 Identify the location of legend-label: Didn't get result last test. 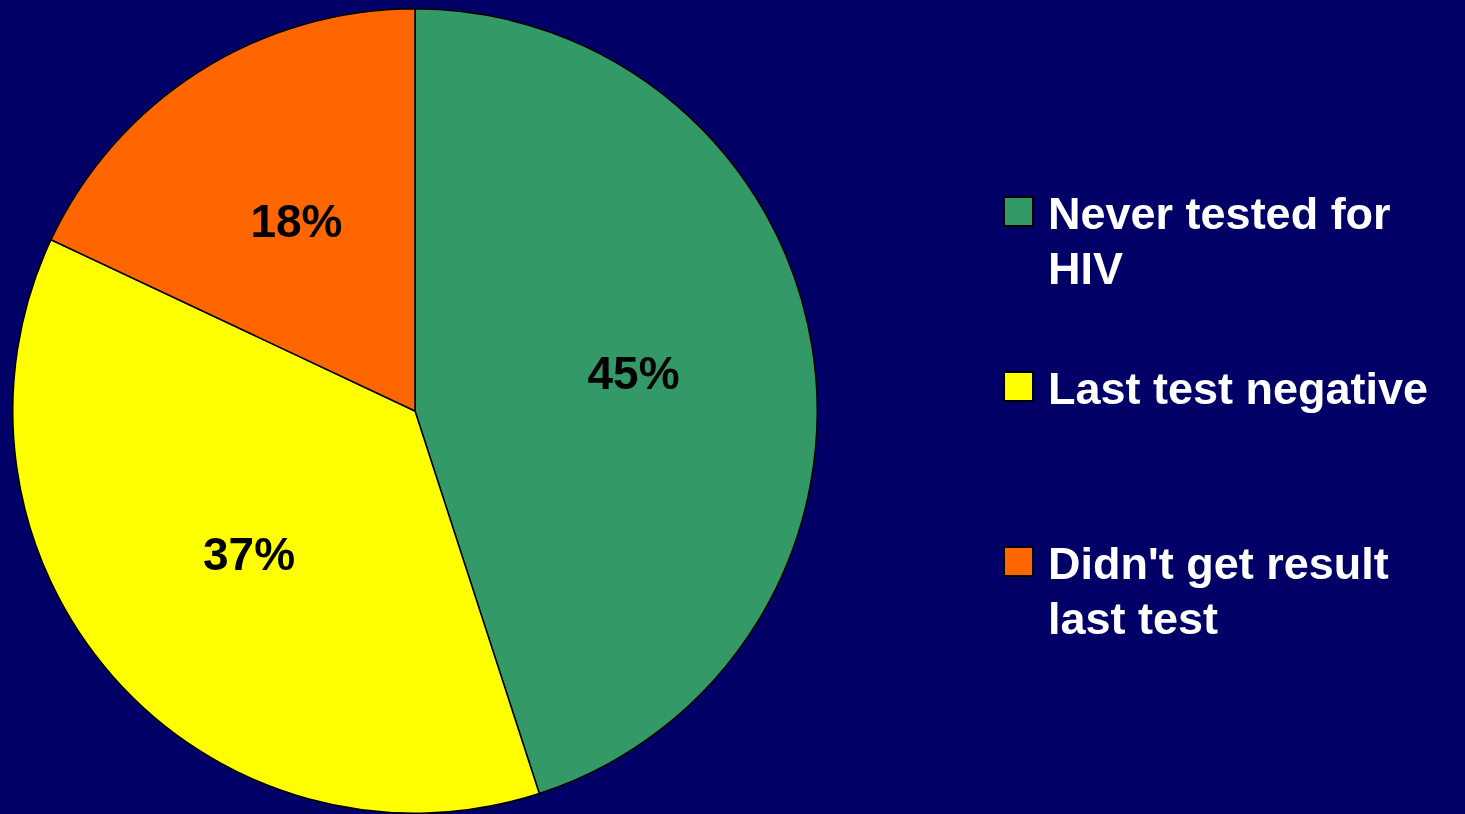
(1219, 591).